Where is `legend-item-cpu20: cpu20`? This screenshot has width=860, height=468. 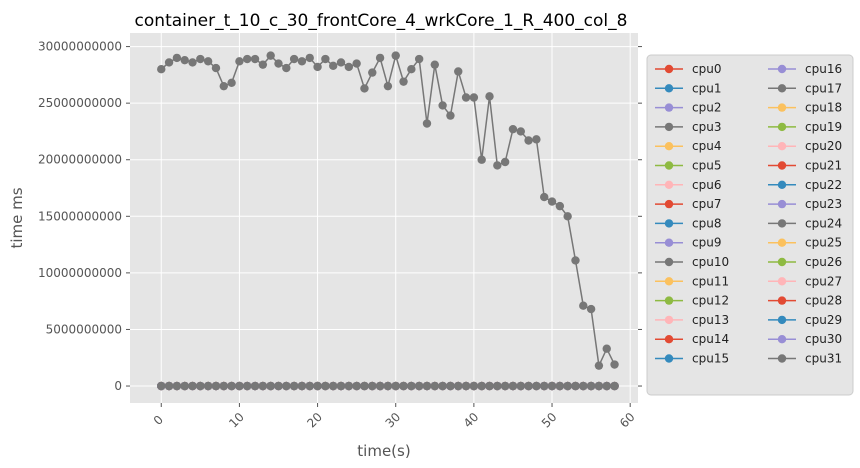 legend-item-cpu20: cpu20 is located at coordinates (805, 146).